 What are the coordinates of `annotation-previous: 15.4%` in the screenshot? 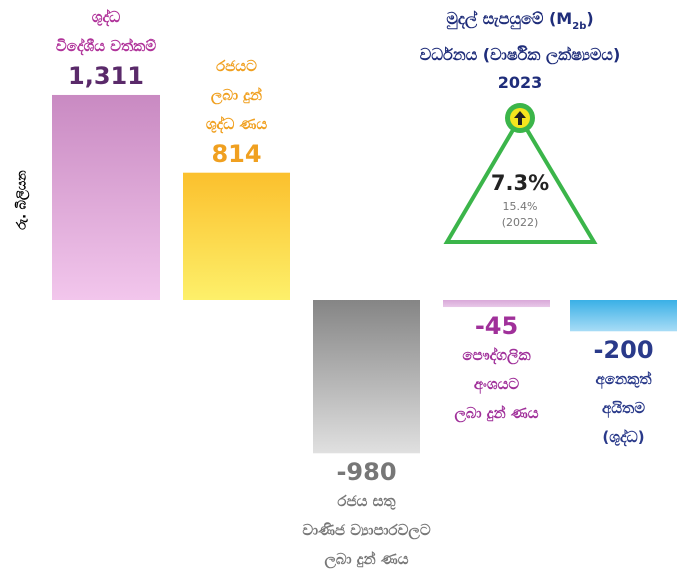 It's located at (520, 206).